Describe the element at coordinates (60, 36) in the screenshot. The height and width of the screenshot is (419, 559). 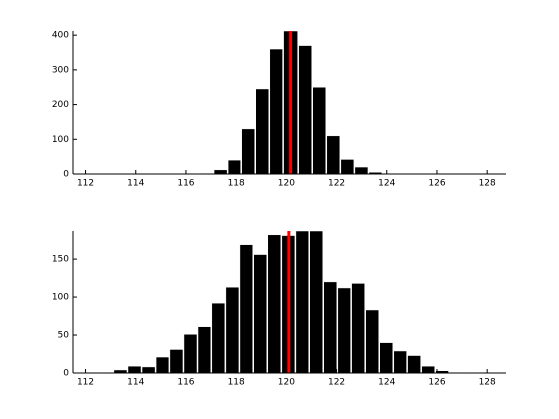
I see `y-tick-label: 400` at that location.